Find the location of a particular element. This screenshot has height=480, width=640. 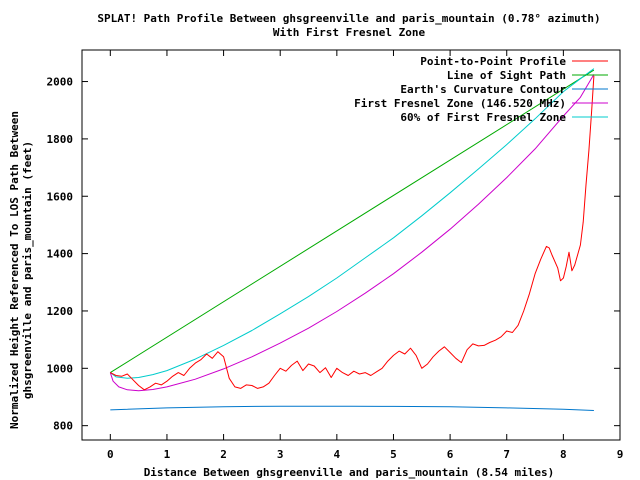

x-tick-label: 6 is located at coordinates (450, 454).